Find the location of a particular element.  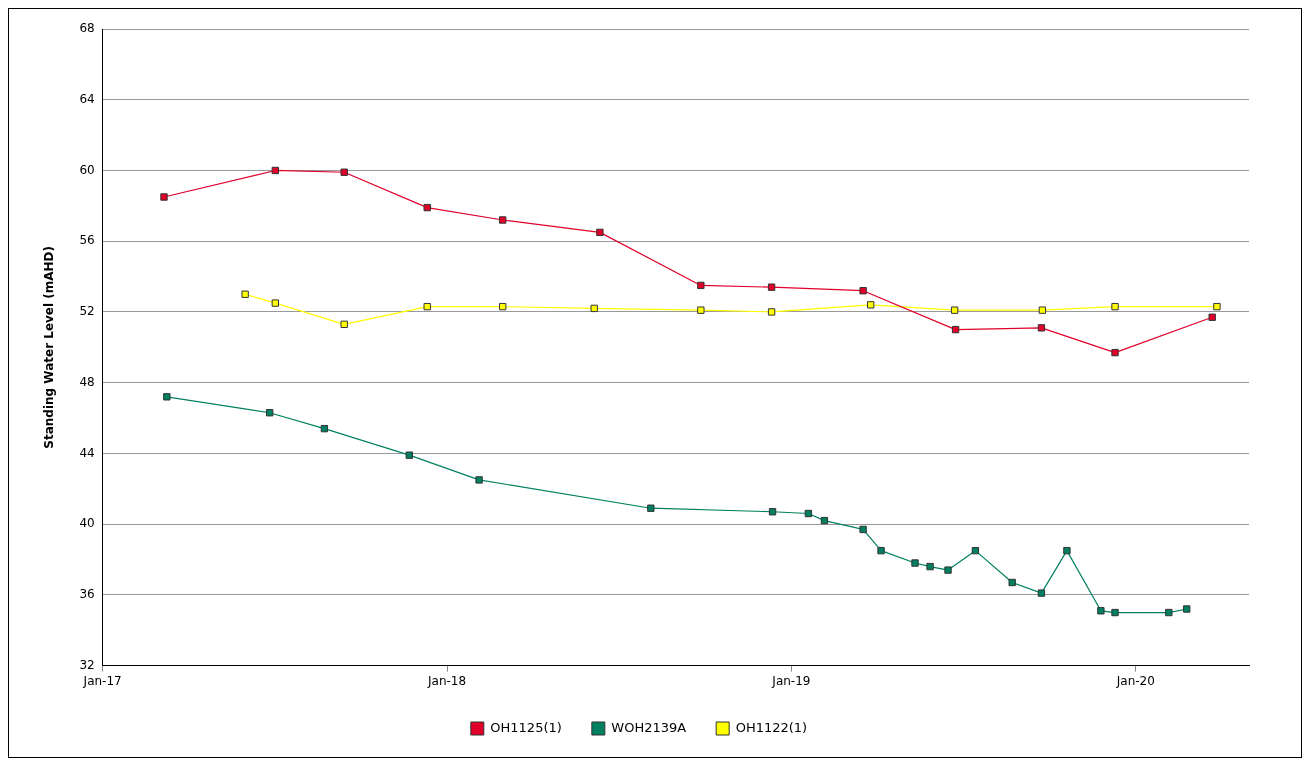

y-tick-label: 52 is located at coordinates (87, 311).